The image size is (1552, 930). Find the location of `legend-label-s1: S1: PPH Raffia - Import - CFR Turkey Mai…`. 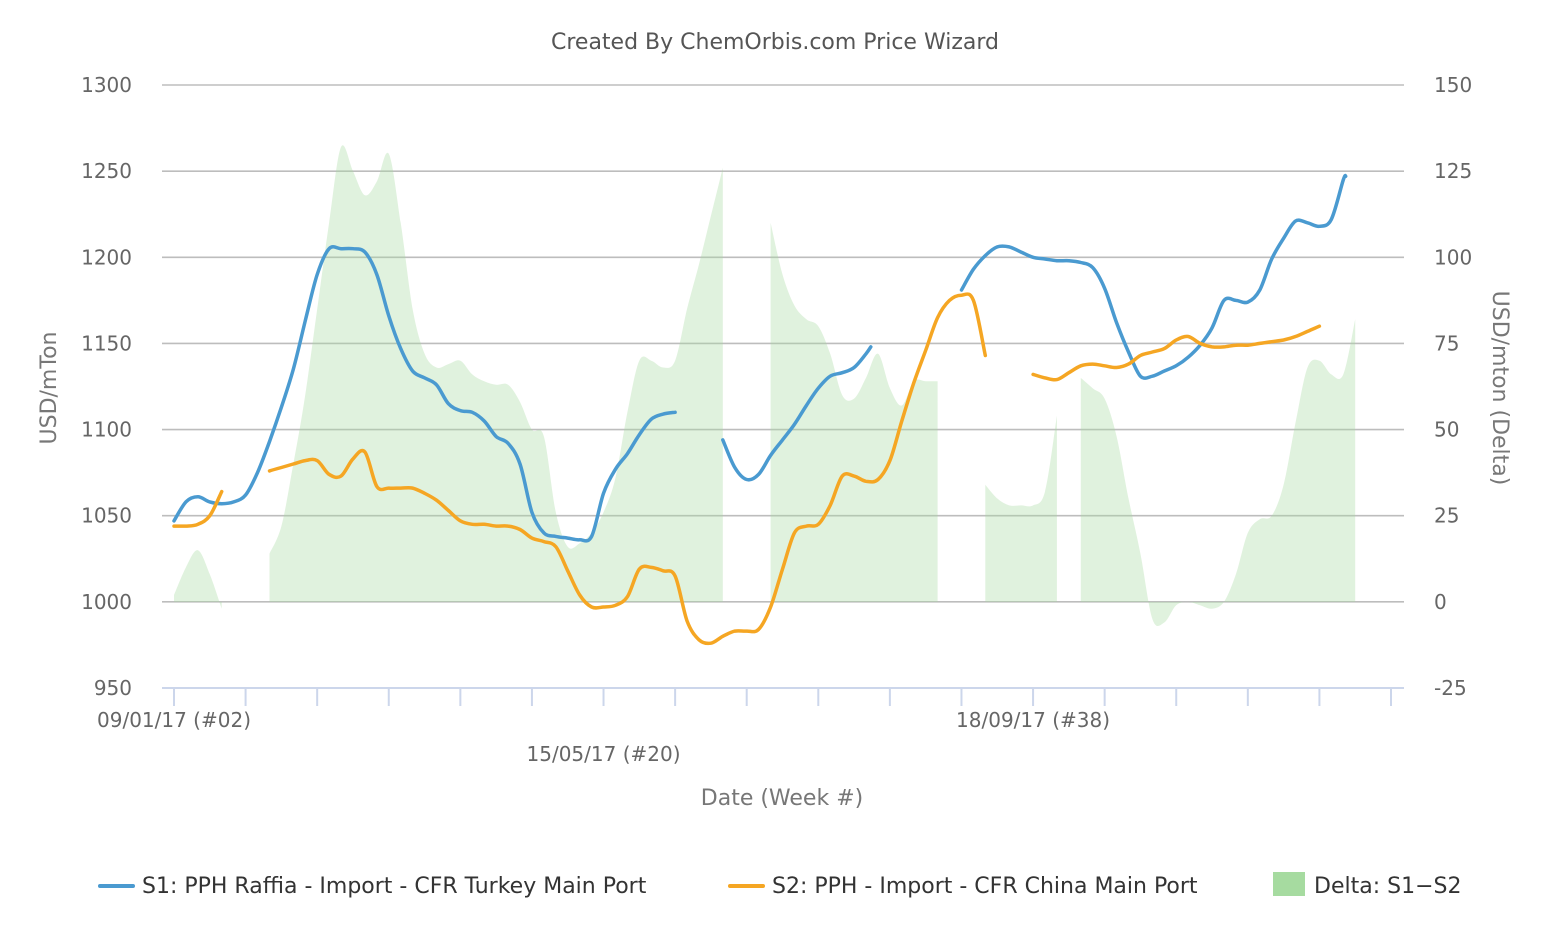

legend-label-s1: S1: PPH Raffia - Import - CFR Turkey Mai… is located at coordinates (394, 886).